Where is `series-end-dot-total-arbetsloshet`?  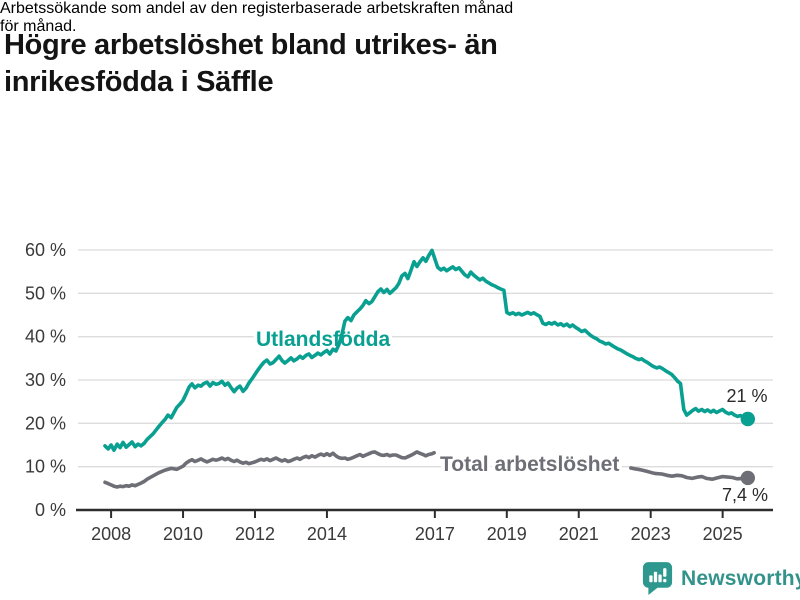 series-end-dot-total-arbetsloshet is located at coordinates (748, 478).